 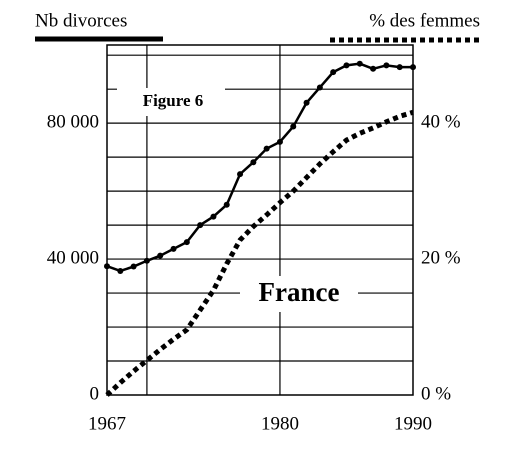 What do you see at coordinates (81, 20) in the screenshot?
I see `legend-label: Nb divorces` at bounding box center [81, 20].